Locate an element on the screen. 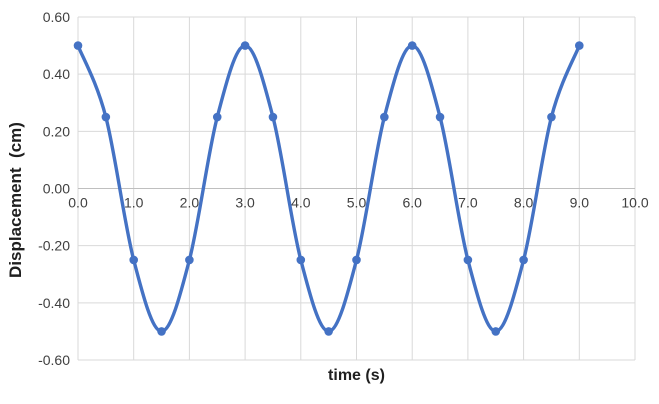 The width and height of the screenshot is (659, 404). x-tick-label: 3.0 is located at coordinates (245, 203).